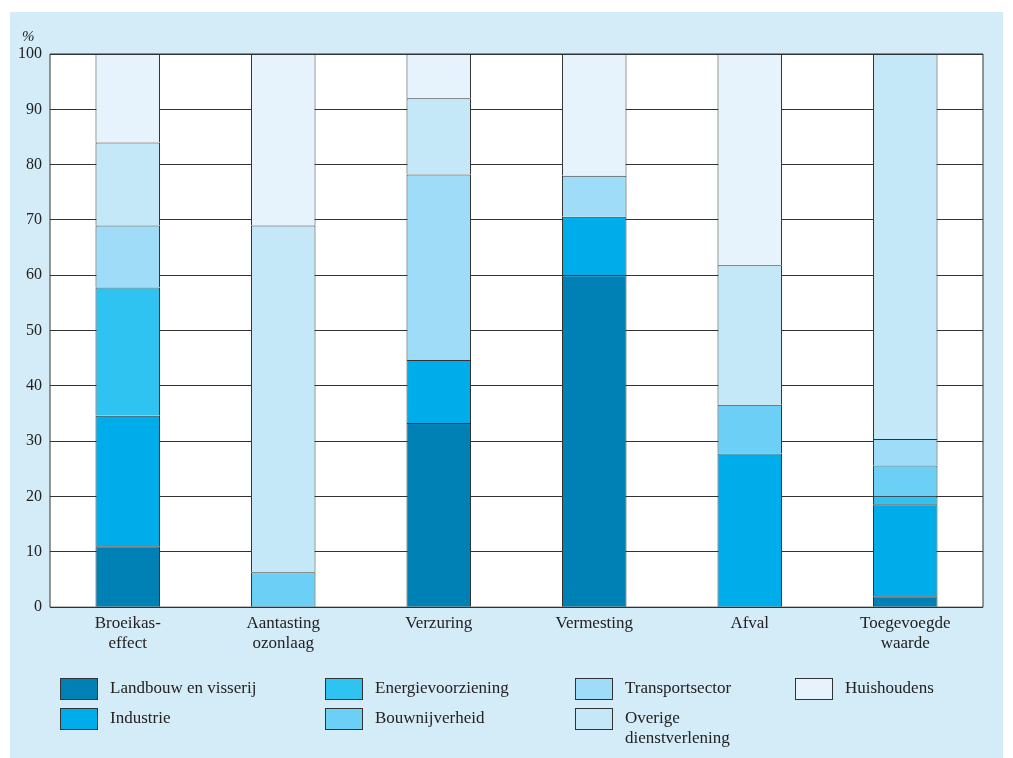 This screenshot has height=758, width=1013. I want to click on legend-label: Transportsector, so click(678, 688).